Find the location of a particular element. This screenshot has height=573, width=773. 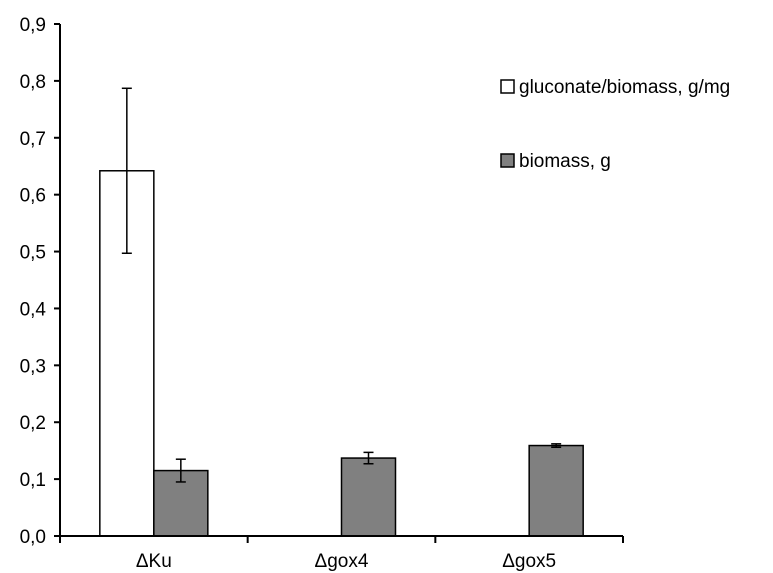

x-tick-label: Δgox4 is located at coordinates (342, 561).